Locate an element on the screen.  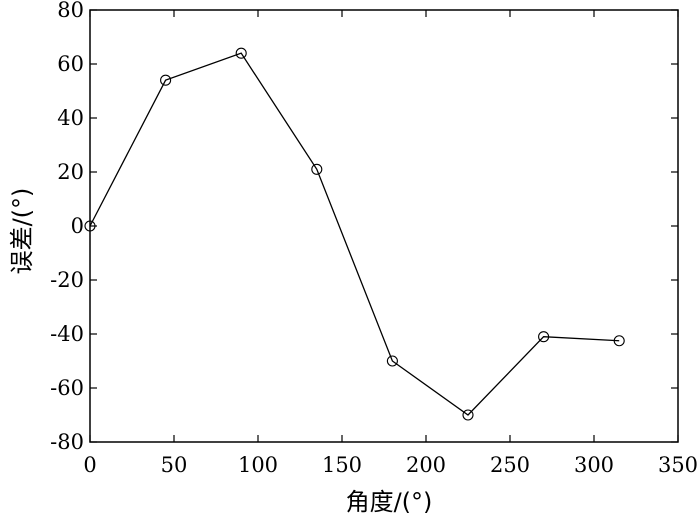
x-tick-label: 150 is located at coordinates (342, 465).